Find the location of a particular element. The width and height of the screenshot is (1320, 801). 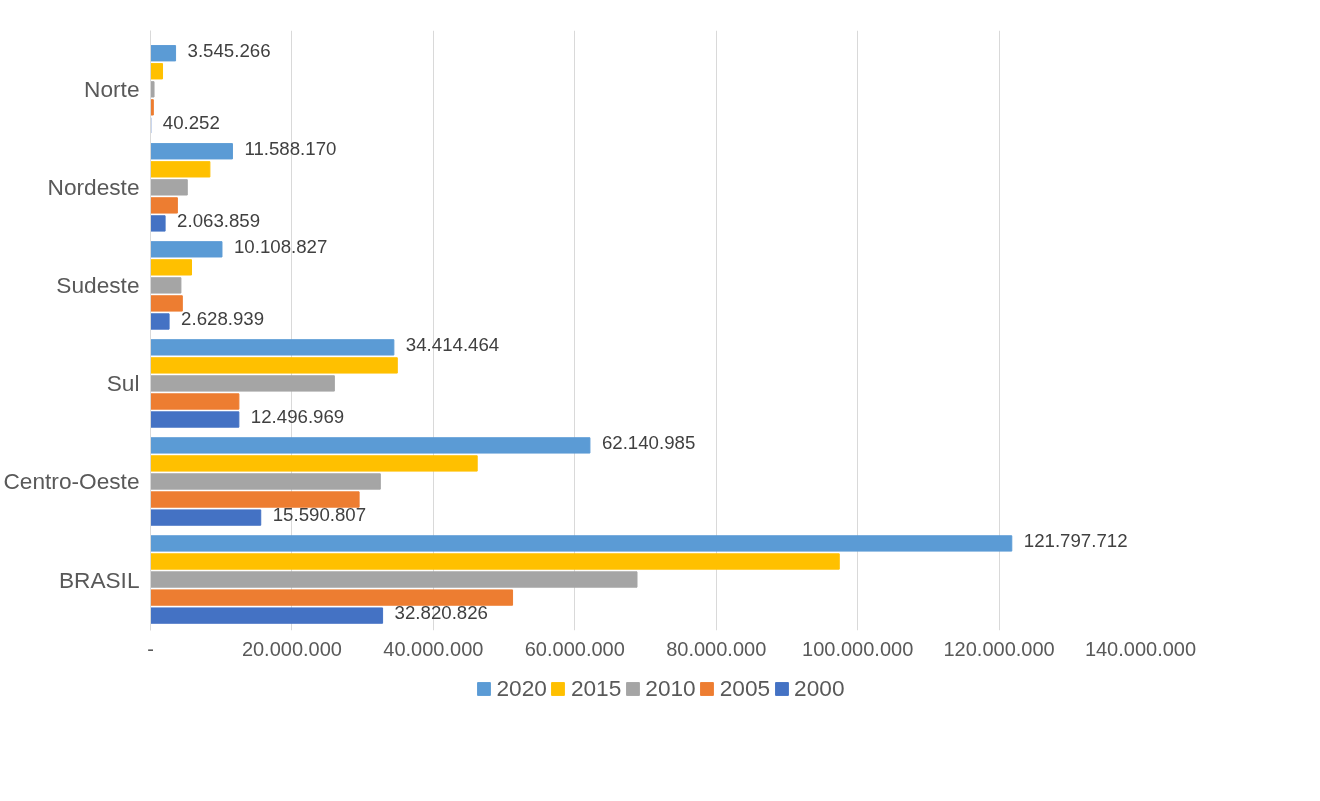

y-tick-label: Centro-Oeste is located at coordinates (71, 481).